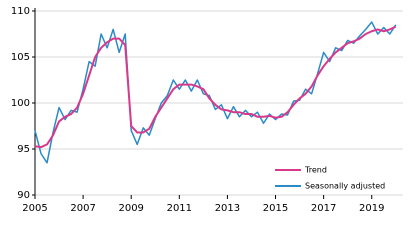 Image resolution: width=416 pixels, height=240 pixels. I want to click on x-tick-label: 2009, so click(130, 208).